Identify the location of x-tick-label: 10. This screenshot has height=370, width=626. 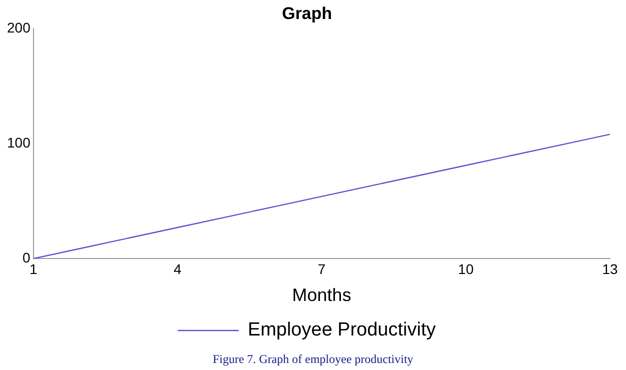
(466, 268).